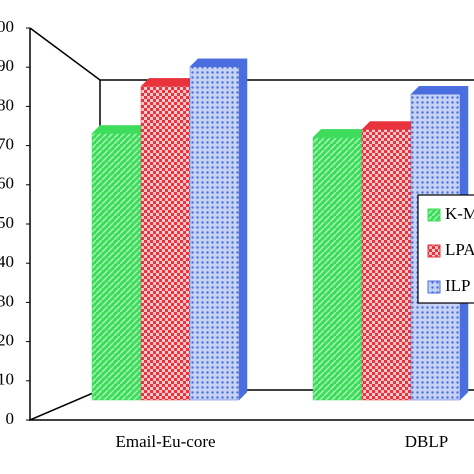  What do you see at coordinates (7, 144) in the screenshot?
I see `y-tick-label: 70` at bounding box center [7, 144].